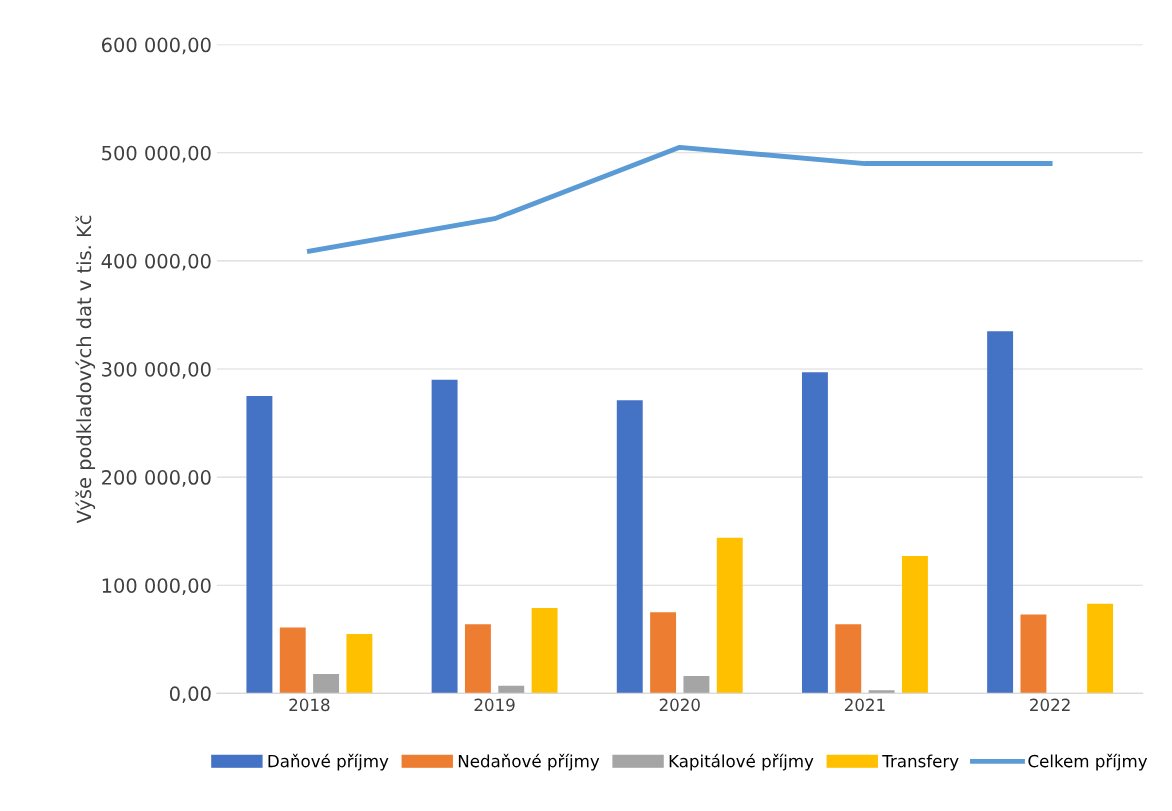  I want to click on x-tick-label: 2018, so click(309, 705).